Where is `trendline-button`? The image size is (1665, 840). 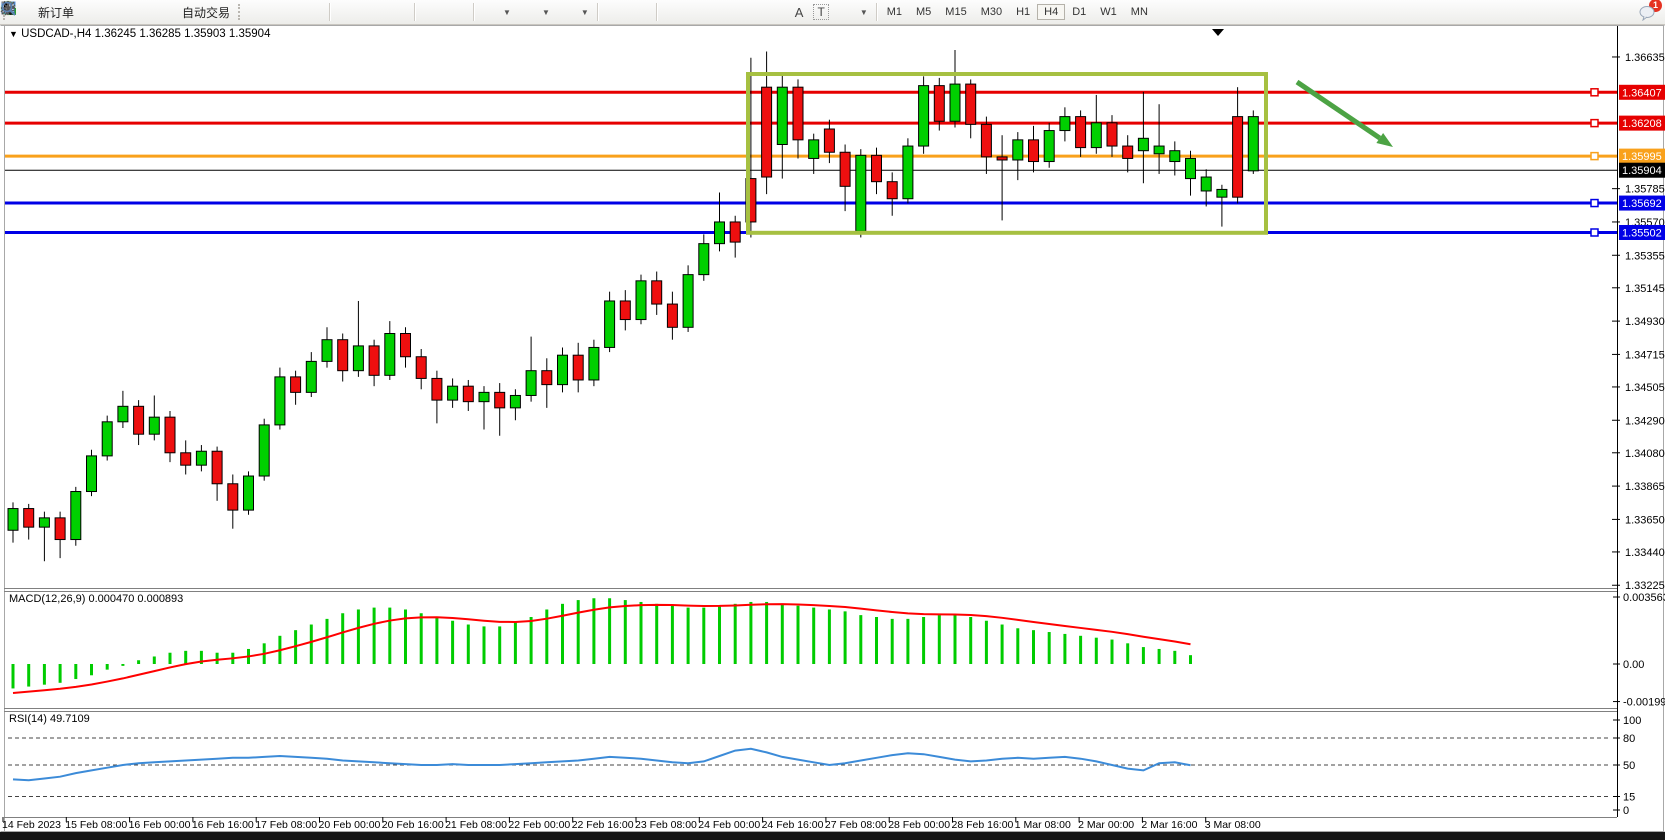
trendline-button is located at coordinates (369, 11).